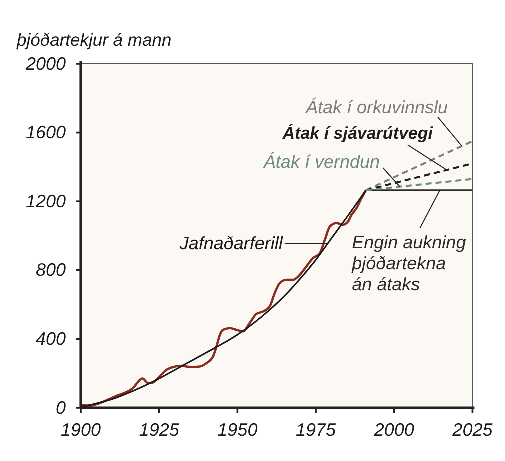 Image resolution: width=505 pixels, height=461 pixels. What do you see at coordinates (393, 430) in the screenshot?
I see `x-tick-label: 2000` at bounding box center [393, 430].